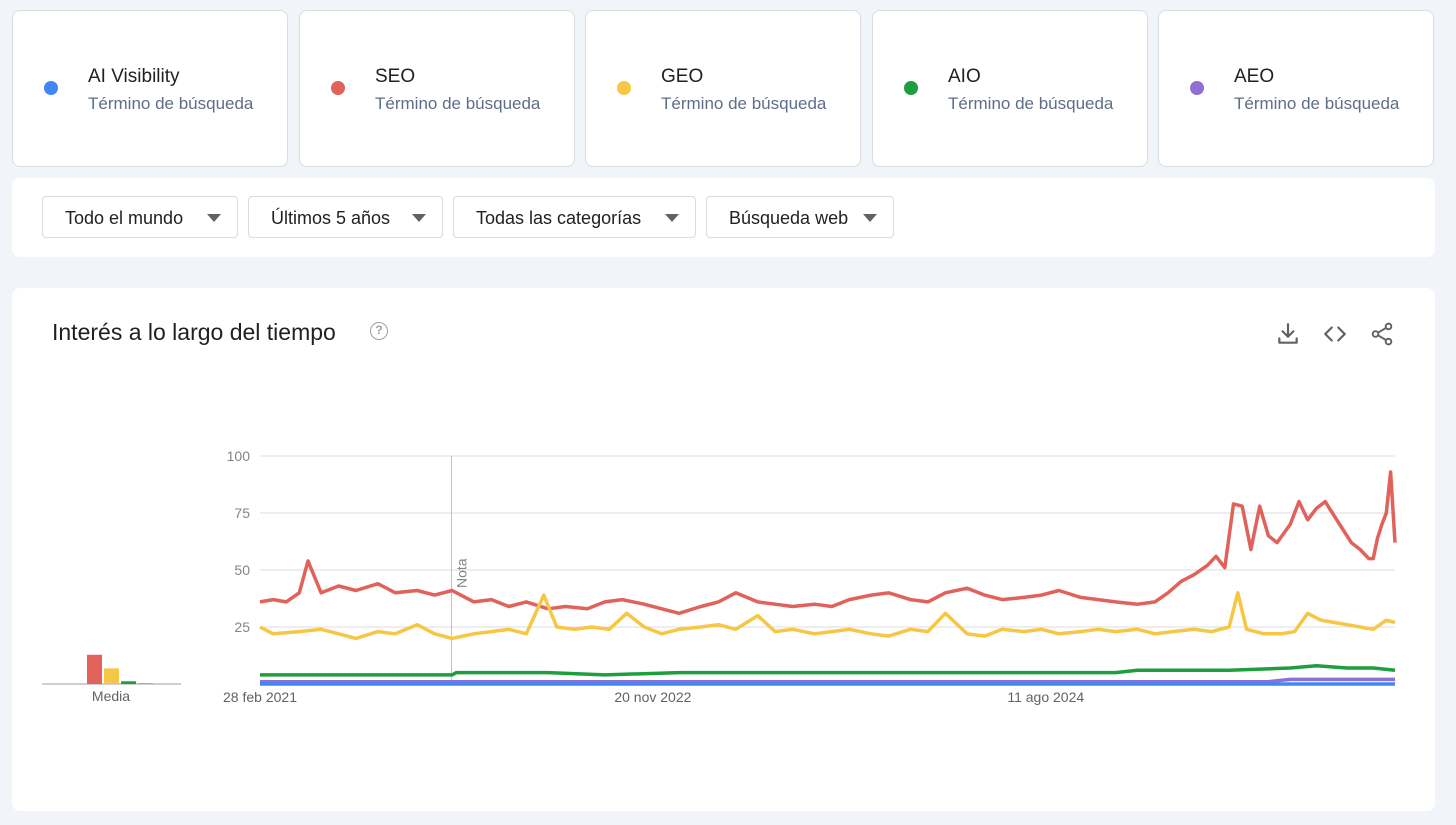 This screenshot has width=1456, height=825. I want to click on average-label: Media, so click(111, 695).